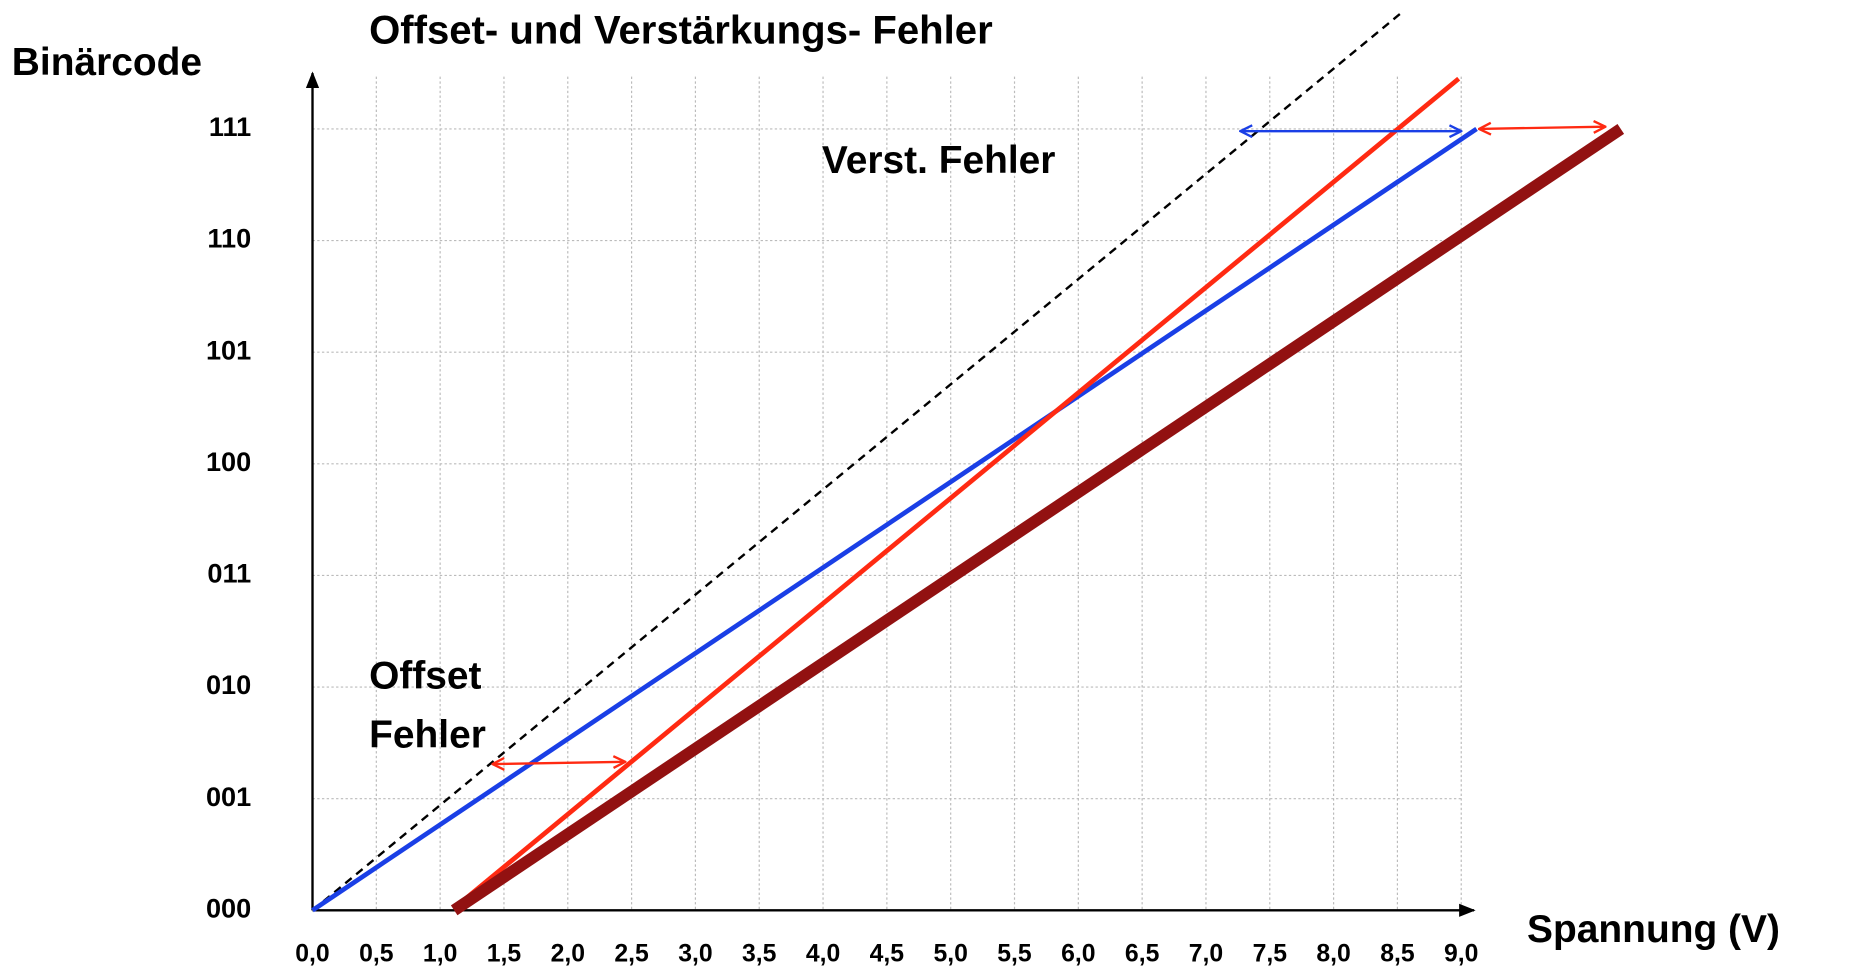 The width and height of the screenshot is (1849, 974). What do you see at coordinates (950, 954) in the screenshot?
I see `x-tick-label: 5,0` at bounding box center [950, 954].